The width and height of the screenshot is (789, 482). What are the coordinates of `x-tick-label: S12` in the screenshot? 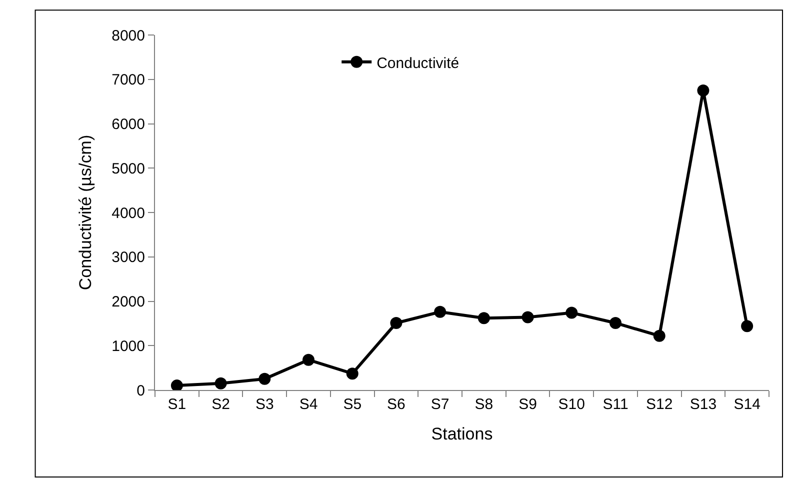 It's located at (659, 404).